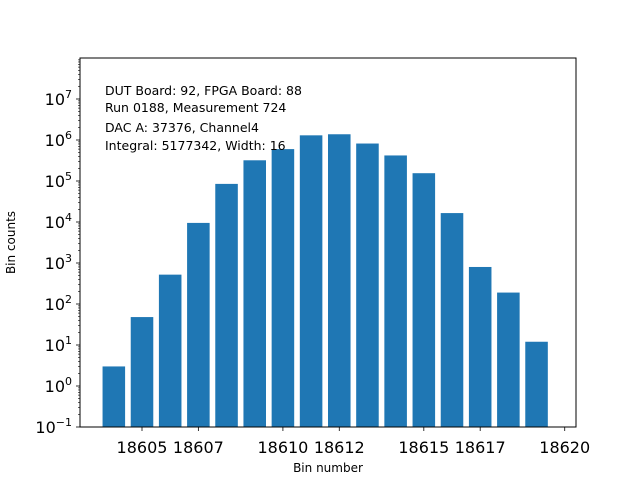  What do you see at coordinates (198, 447) in the screenshot?
I see `x-tick-label: 18607` at bounding box center [198, 447].